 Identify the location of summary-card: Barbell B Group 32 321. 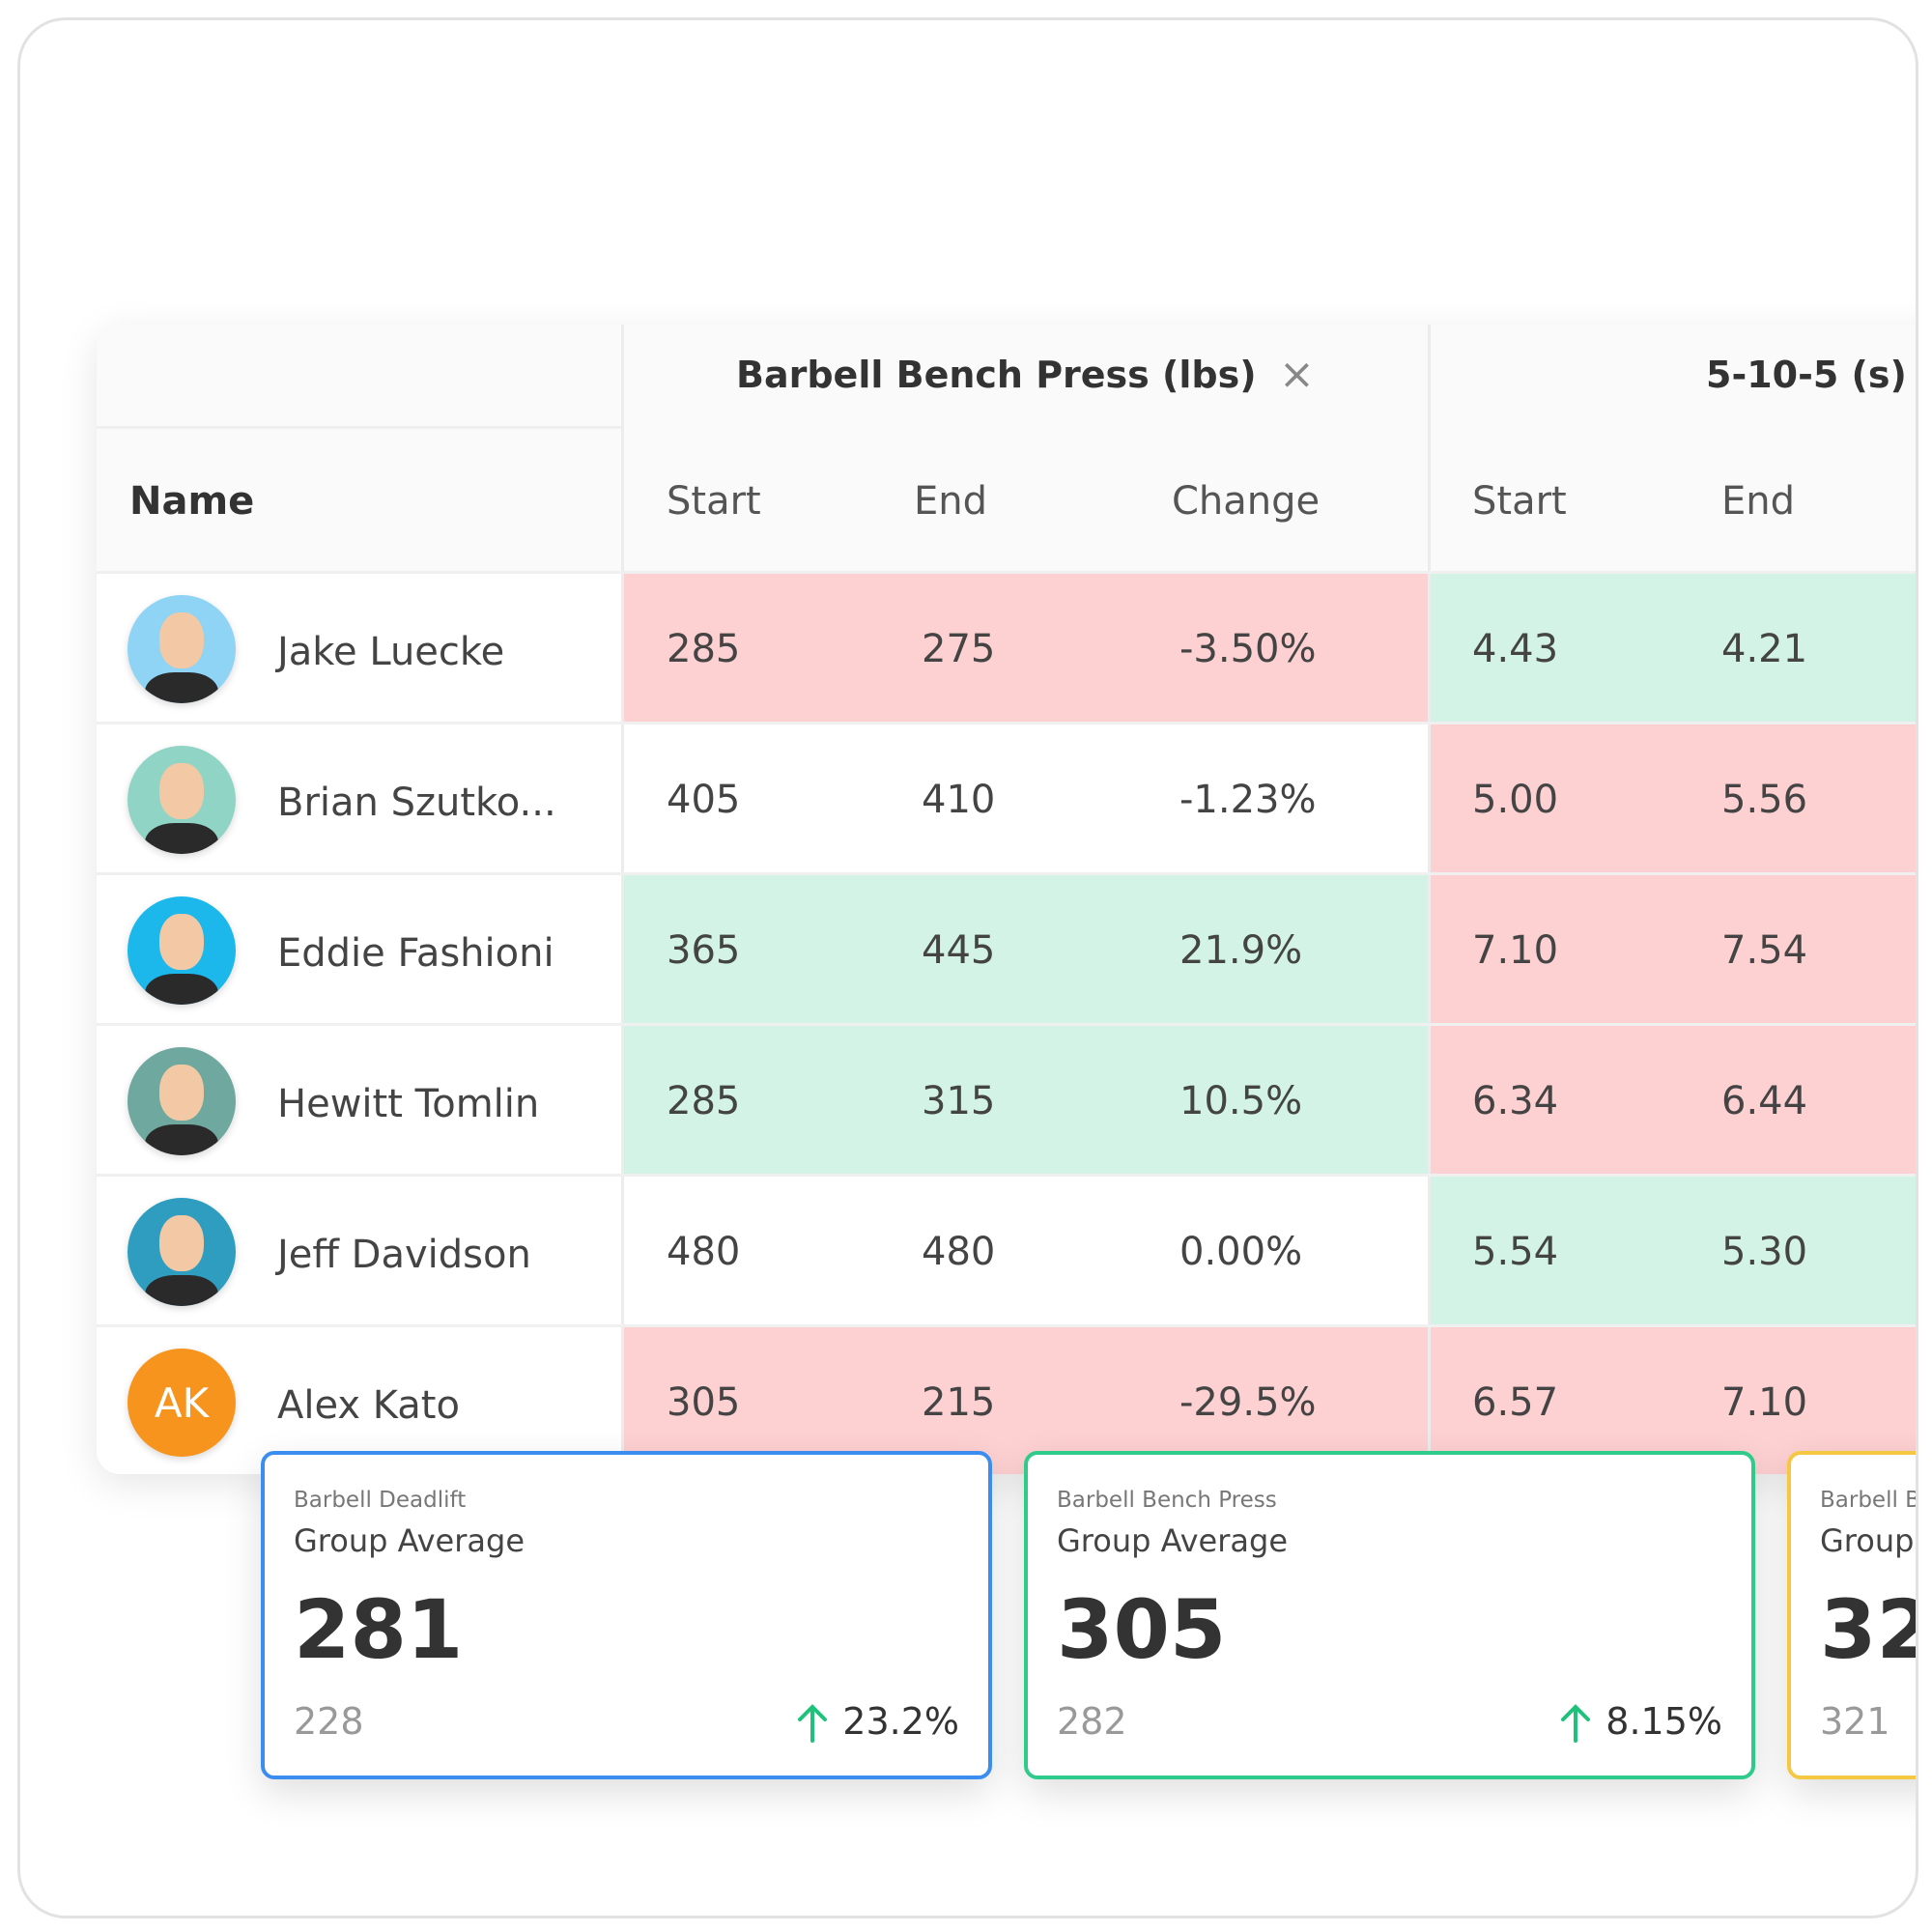
(1852, 1615).